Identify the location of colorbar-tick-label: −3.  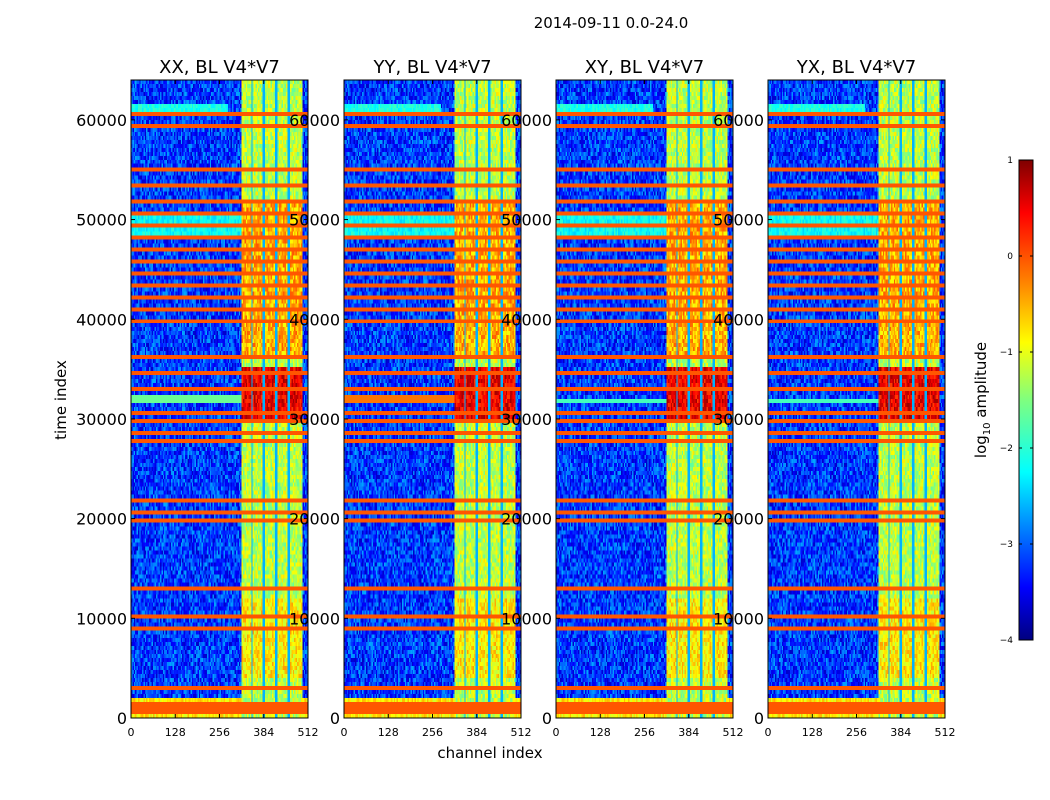
(1006, 545).